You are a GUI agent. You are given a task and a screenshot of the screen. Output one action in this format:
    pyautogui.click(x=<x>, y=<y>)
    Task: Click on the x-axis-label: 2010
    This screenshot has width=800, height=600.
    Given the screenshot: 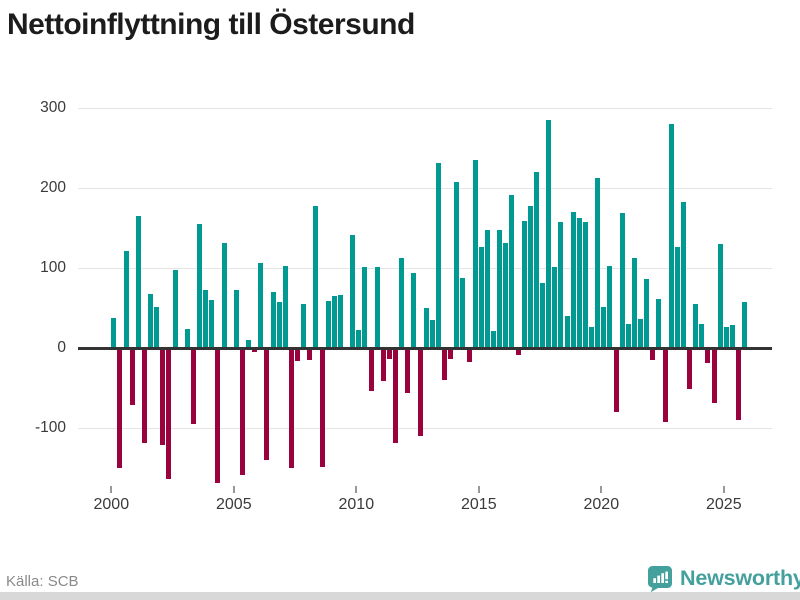 What is the action you would take?
    pyautogui.click(x=356, y=504)
    